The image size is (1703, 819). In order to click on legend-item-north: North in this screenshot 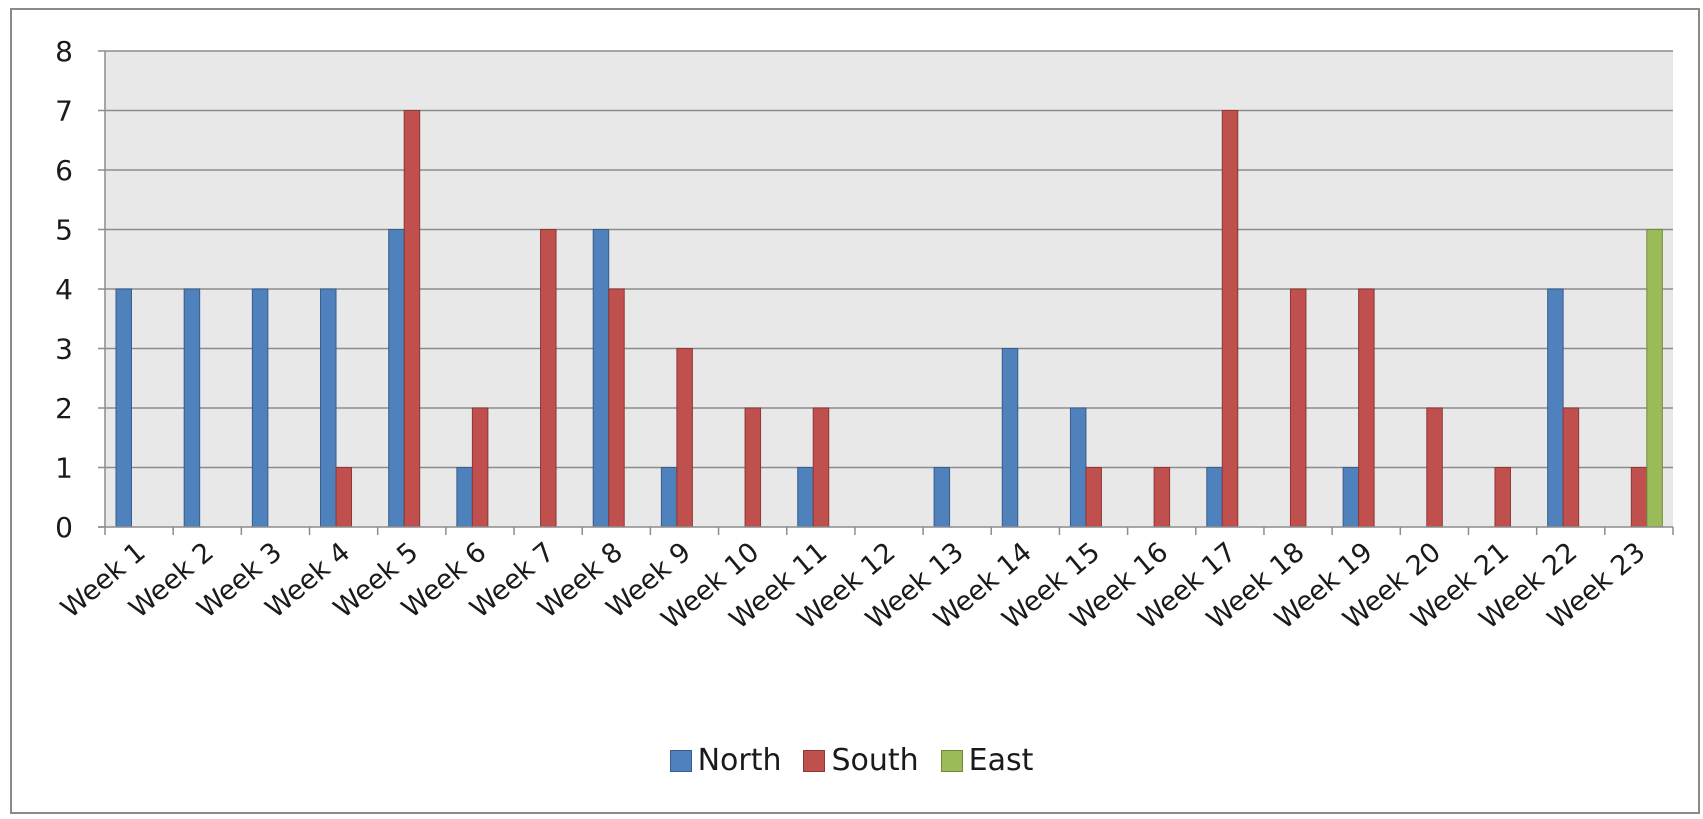, I will do `click(725, 760)`.